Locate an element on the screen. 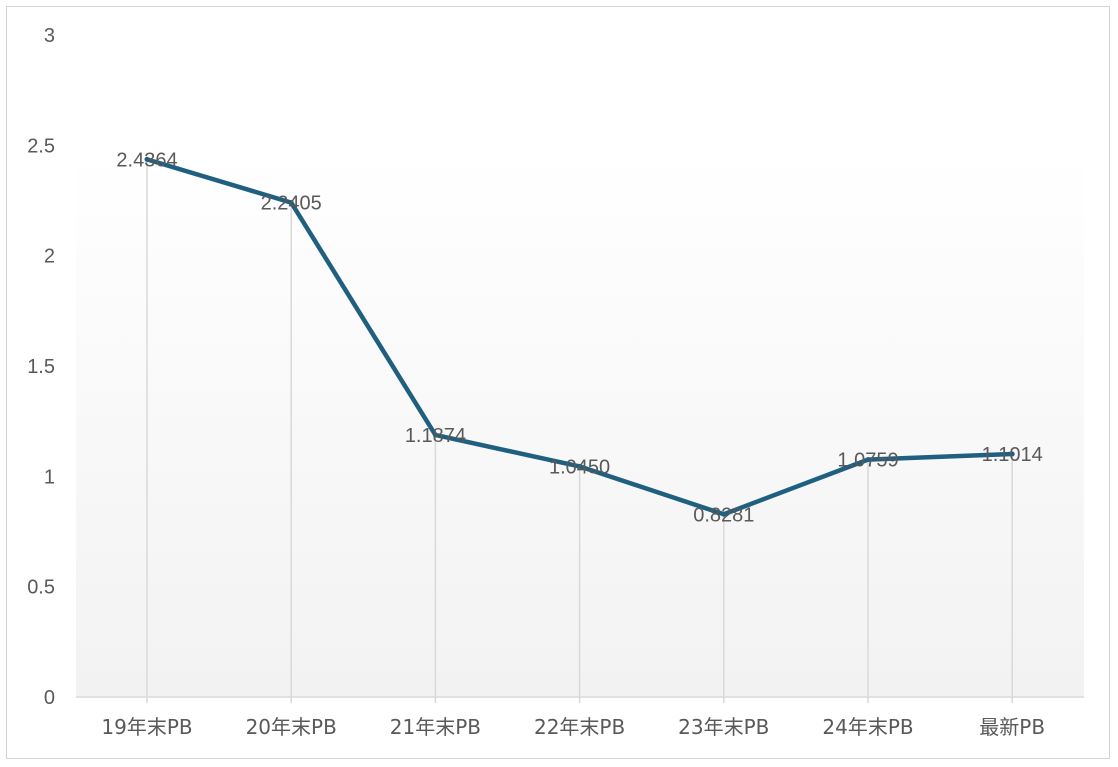 The width and height of the screenshot is (1118, 767). x-category-label: 23年末PB is located at coordinates (723, 727).